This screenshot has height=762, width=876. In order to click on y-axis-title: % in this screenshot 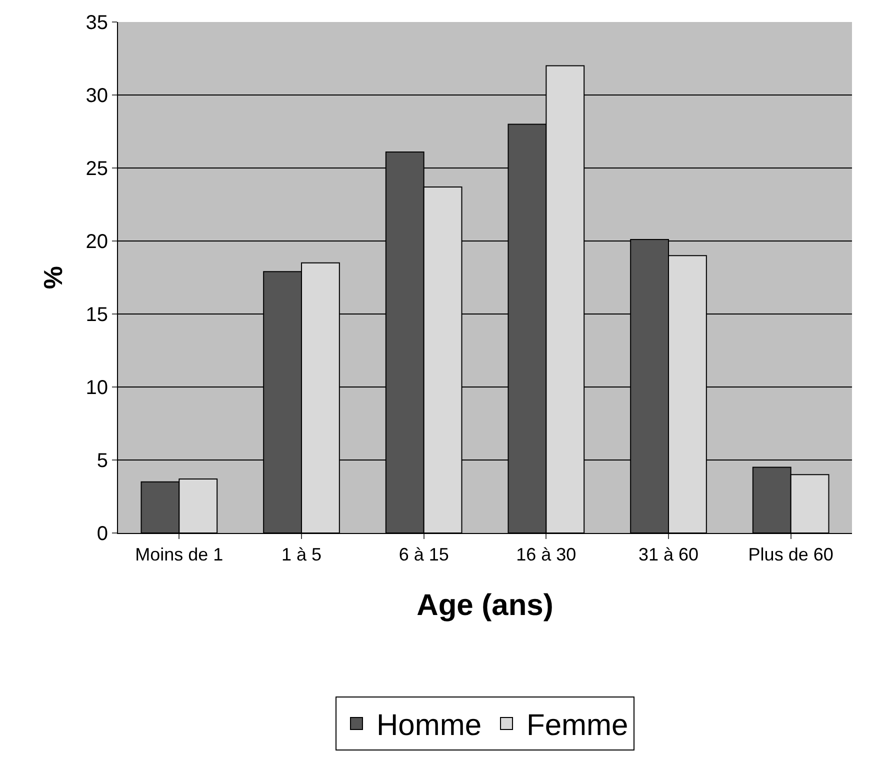, I will do `click(53, 278)`.